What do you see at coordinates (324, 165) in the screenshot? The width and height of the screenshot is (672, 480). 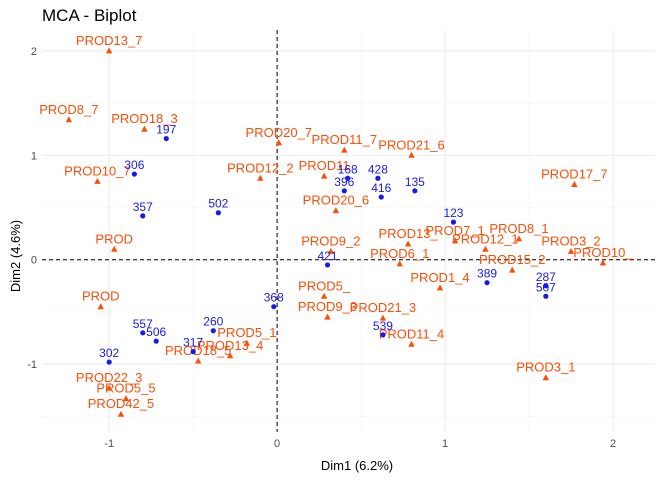 I see `category-label: PROD11` at bounding box center [324, 165].